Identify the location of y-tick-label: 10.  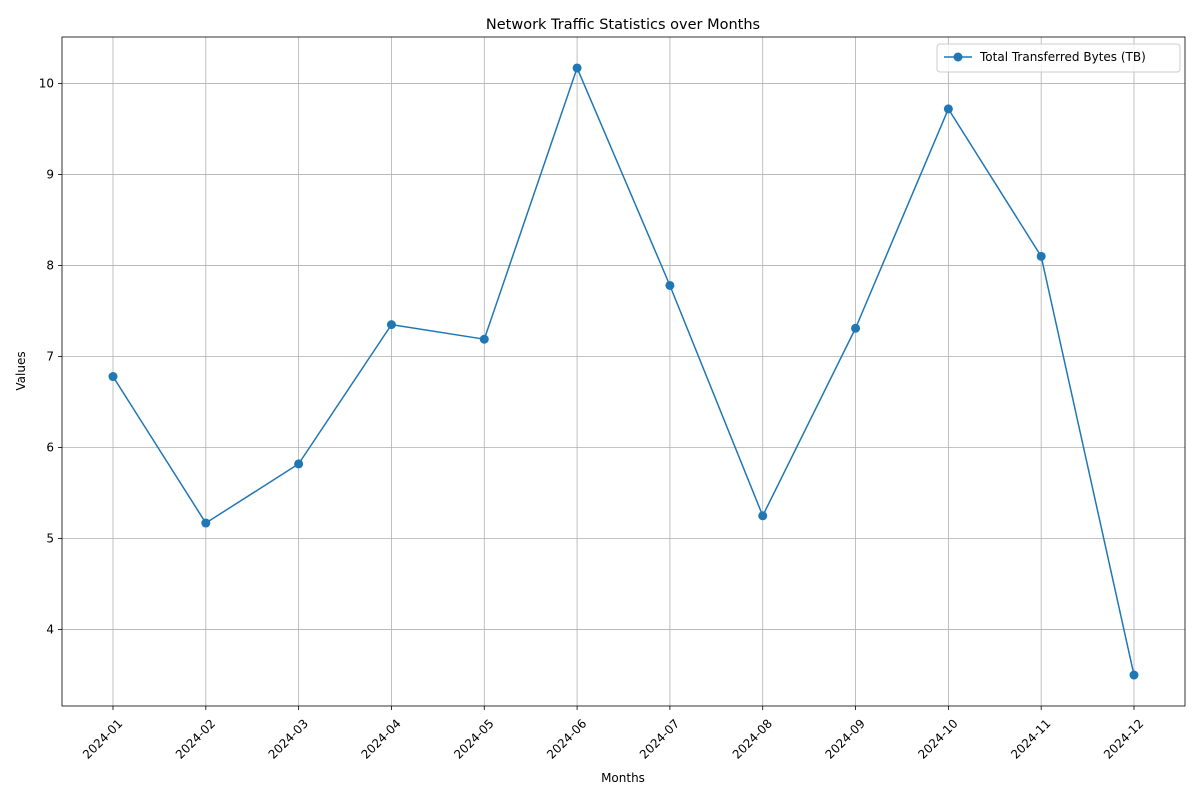
(46, 83).